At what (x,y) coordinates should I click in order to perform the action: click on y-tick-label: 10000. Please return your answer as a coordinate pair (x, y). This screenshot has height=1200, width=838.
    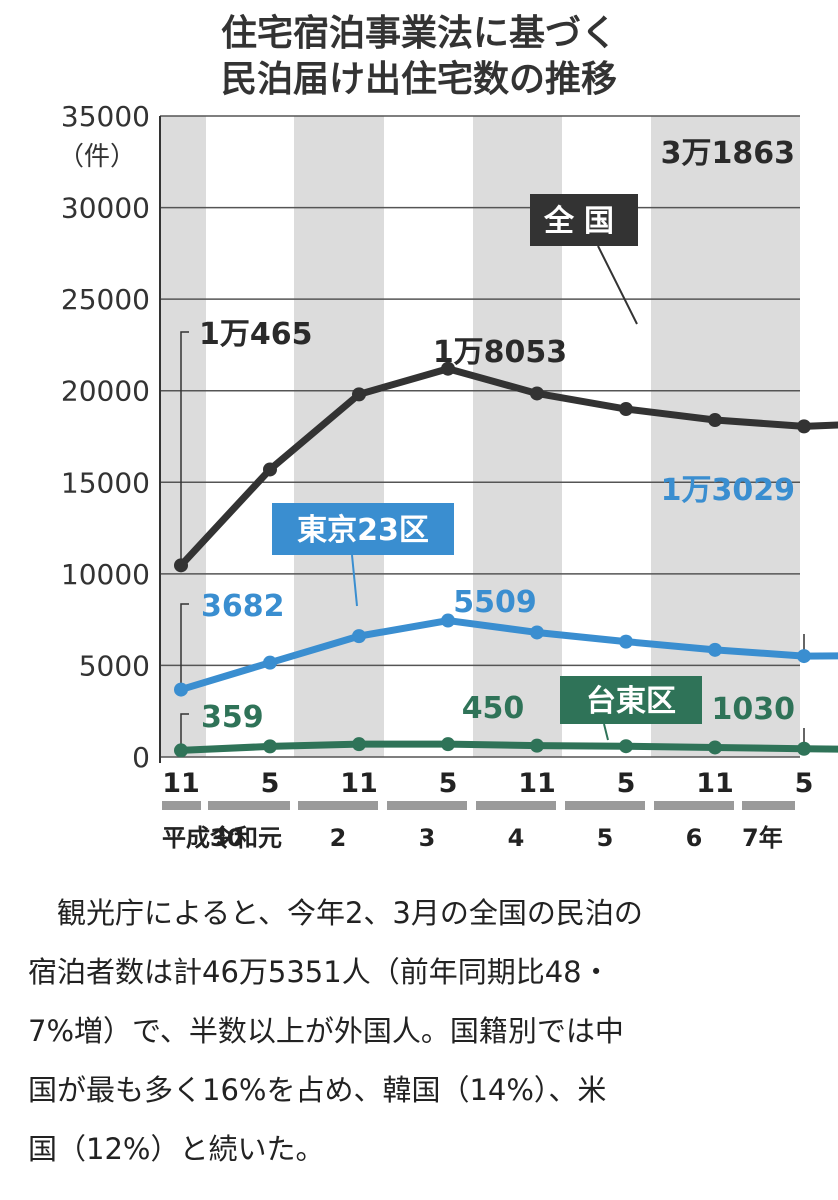
    Looking at the image, I should click on (105, 574).